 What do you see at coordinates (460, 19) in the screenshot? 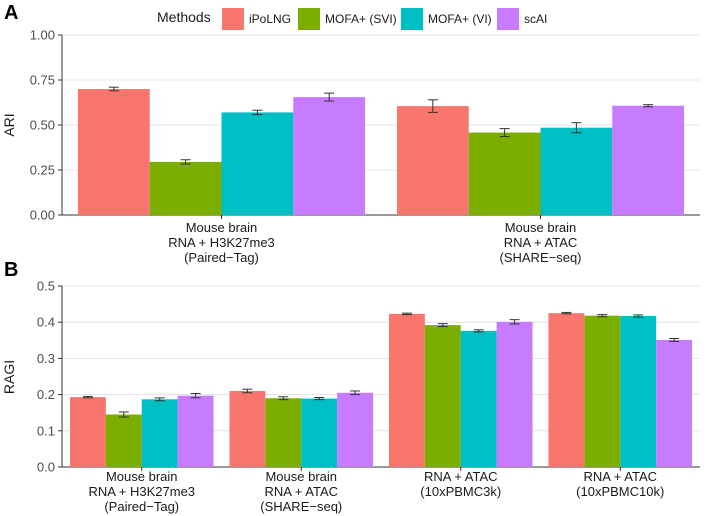
I see `legend-label-mofa-vi: MOFA+ (VI)` at bounding box center [460, 19].